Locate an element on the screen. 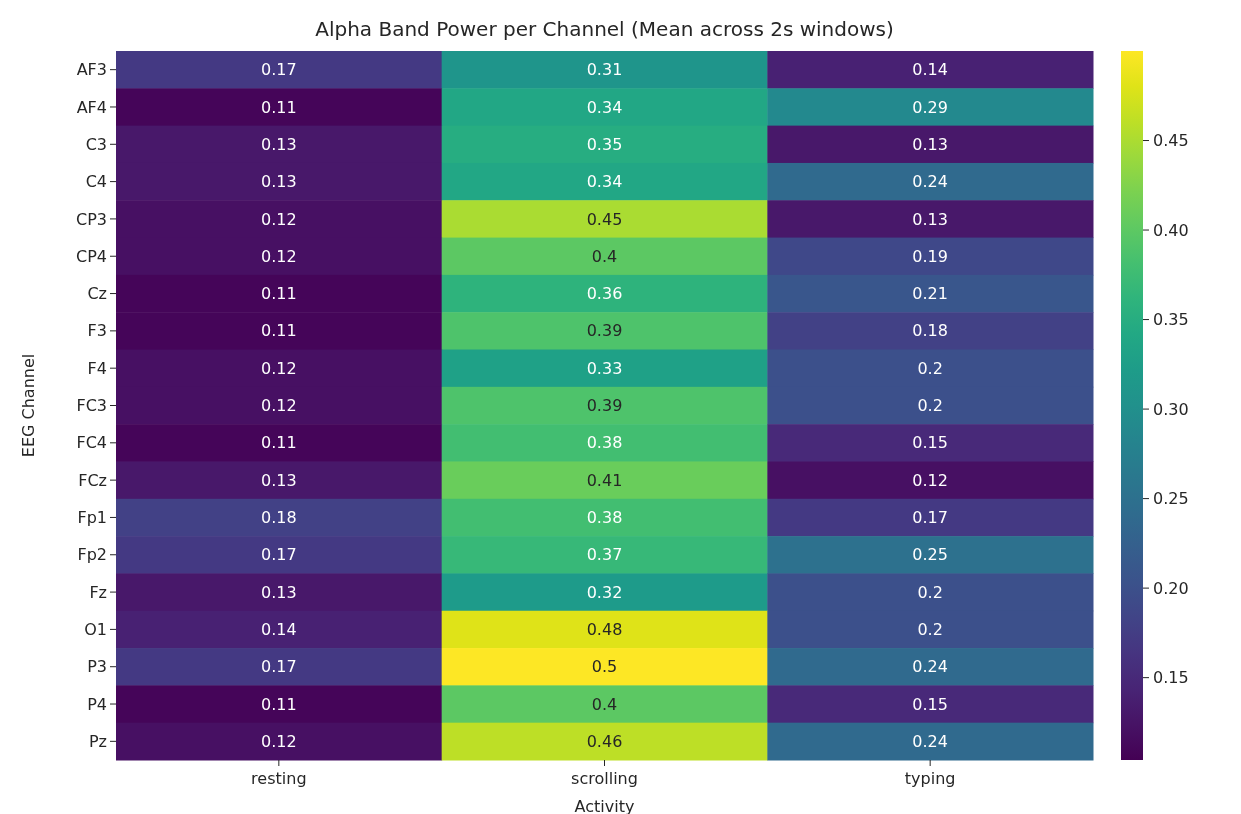  y-tick-label: O1 is located at coordinates (95, 629).